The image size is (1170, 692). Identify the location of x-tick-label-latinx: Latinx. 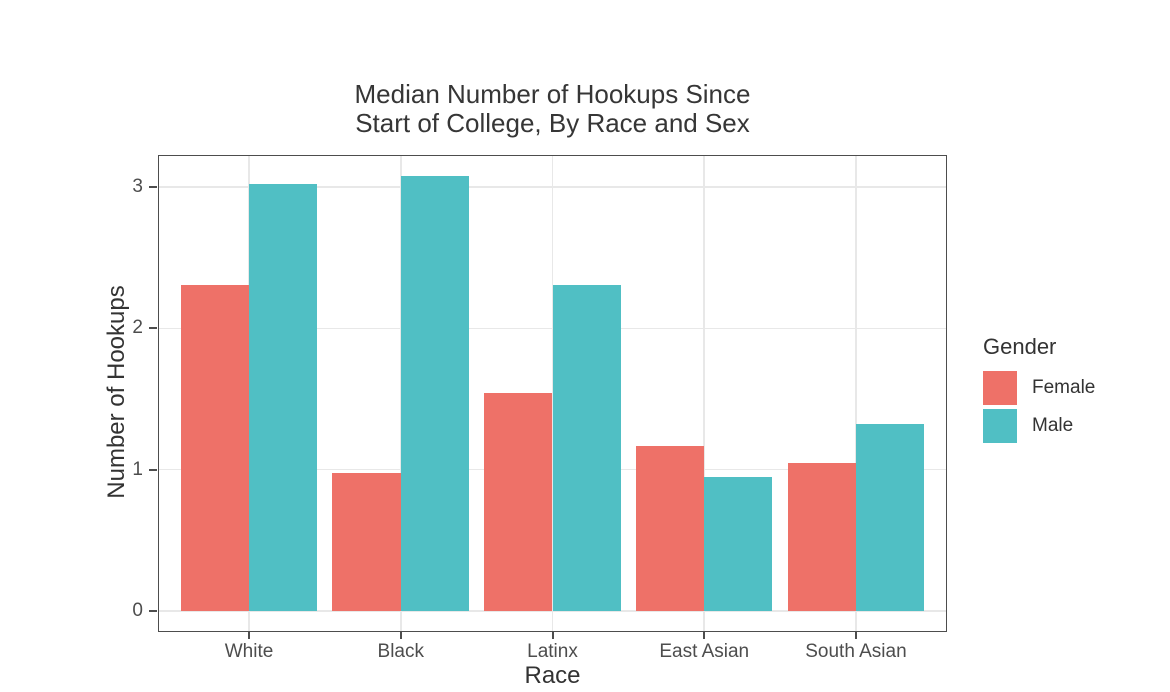
(552, 651).